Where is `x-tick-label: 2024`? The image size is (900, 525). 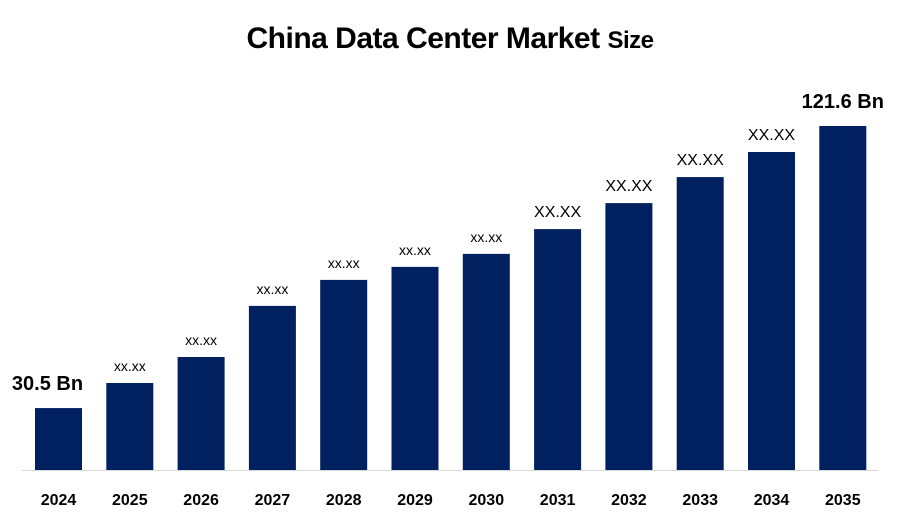 x-tick-label: 2024 is located at coordinates (59, 500).